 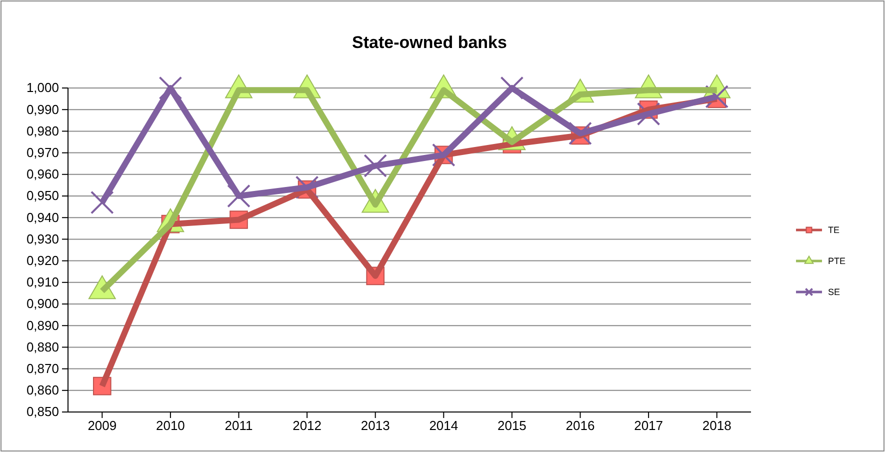 I want to click on y-tick-label: 0,980, so click(x=42, y=130).